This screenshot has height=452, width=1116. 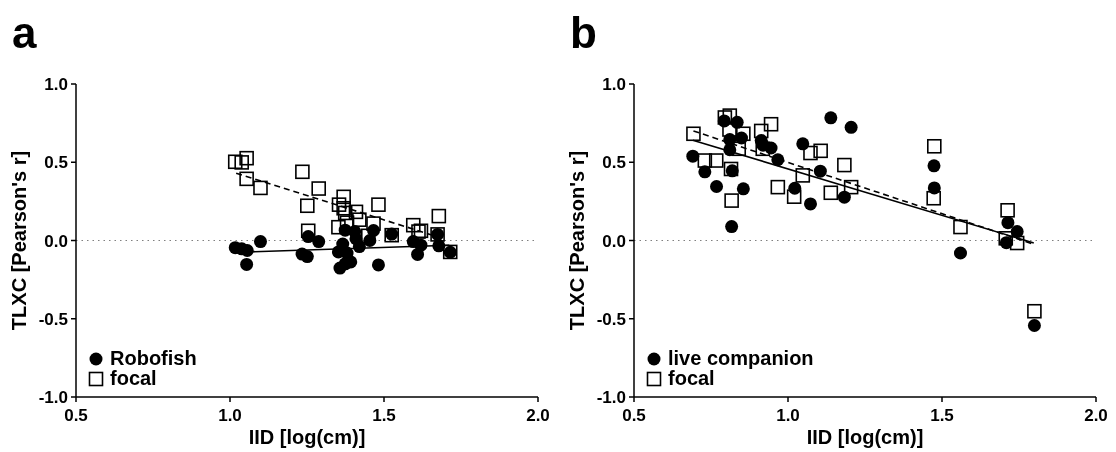 I want to click on legend-label: Robofish, so click(x=153, y=358).